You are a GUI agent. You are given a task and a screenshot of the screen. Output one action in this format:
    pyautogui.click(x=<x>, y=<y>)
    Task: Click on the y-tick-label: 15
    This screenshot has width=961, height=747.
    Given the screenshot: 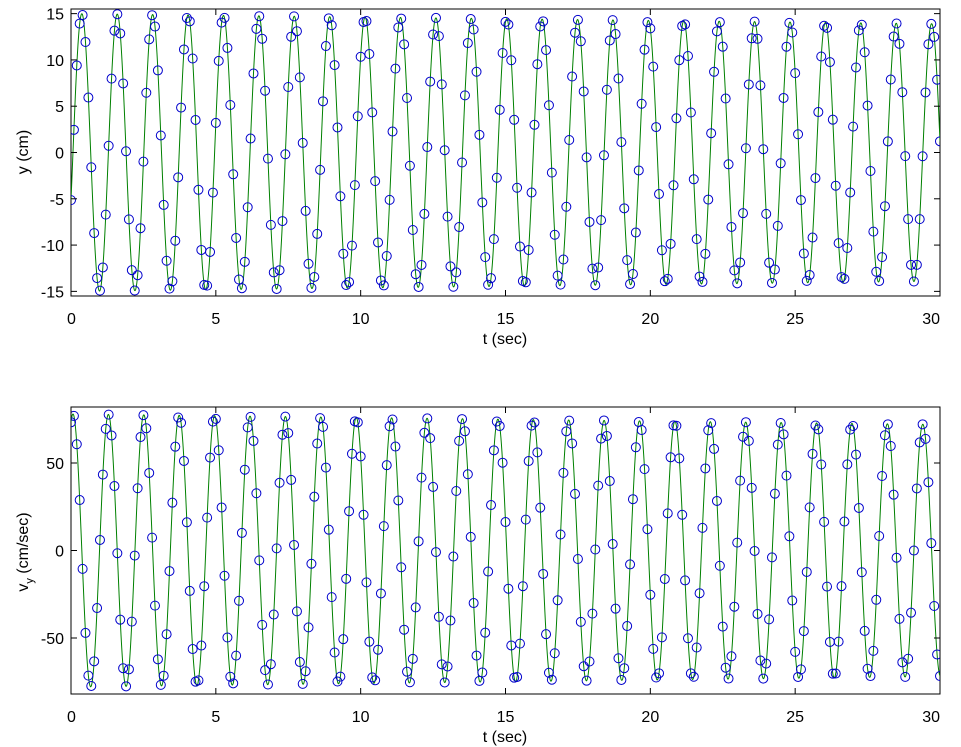 What is the action you would take?
    pyautogui.click(x=55, y=15)
    